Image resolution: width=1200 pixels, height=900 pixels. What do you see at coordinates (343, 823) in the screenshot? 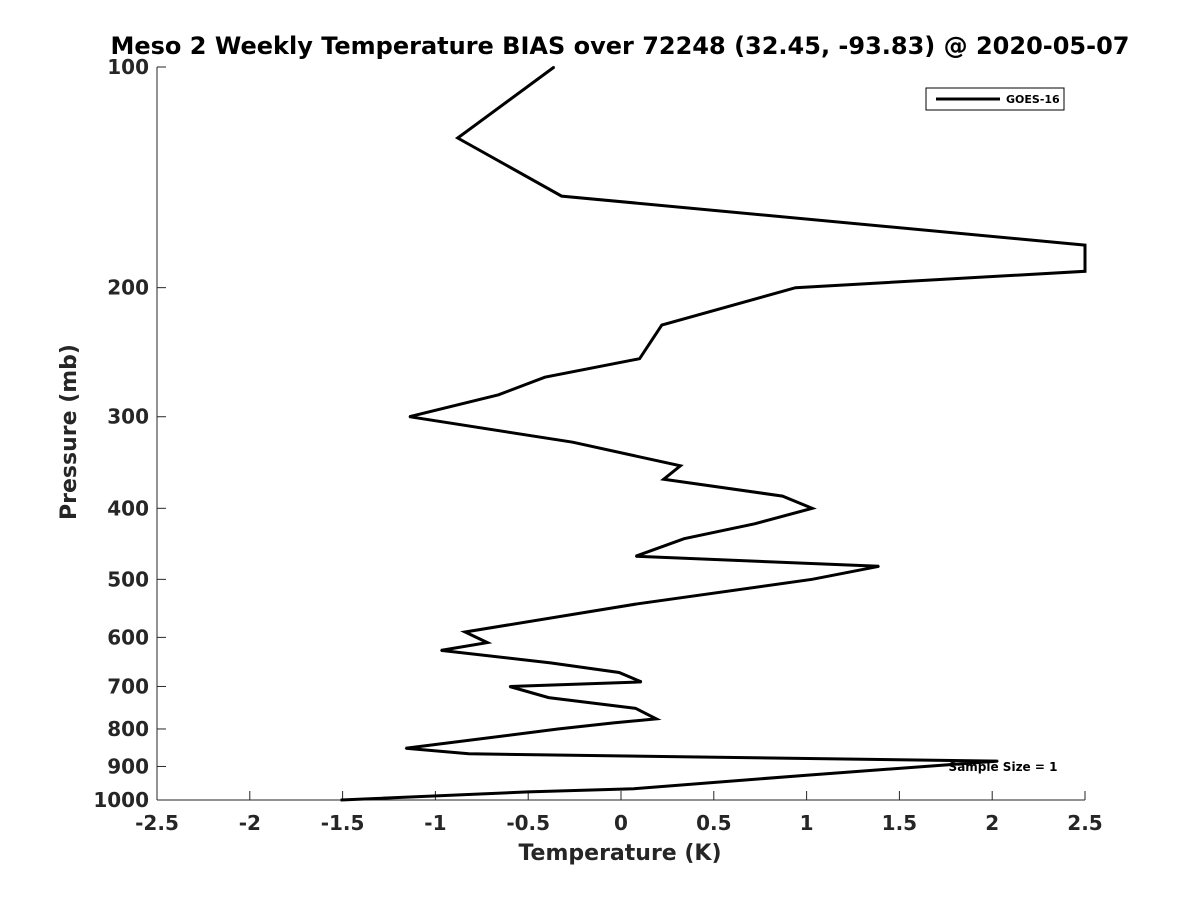
I see `x-tick-label: -1.5` at bounding box center [343, 823].